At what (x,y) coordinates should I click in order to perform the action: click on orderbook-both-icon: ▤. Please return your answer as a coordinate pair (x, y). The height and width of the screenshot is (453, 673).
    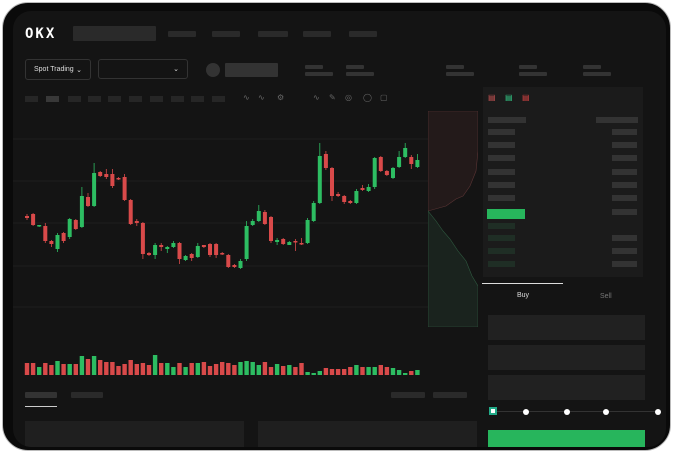
    Looking at the image, I should click on (492, 97).